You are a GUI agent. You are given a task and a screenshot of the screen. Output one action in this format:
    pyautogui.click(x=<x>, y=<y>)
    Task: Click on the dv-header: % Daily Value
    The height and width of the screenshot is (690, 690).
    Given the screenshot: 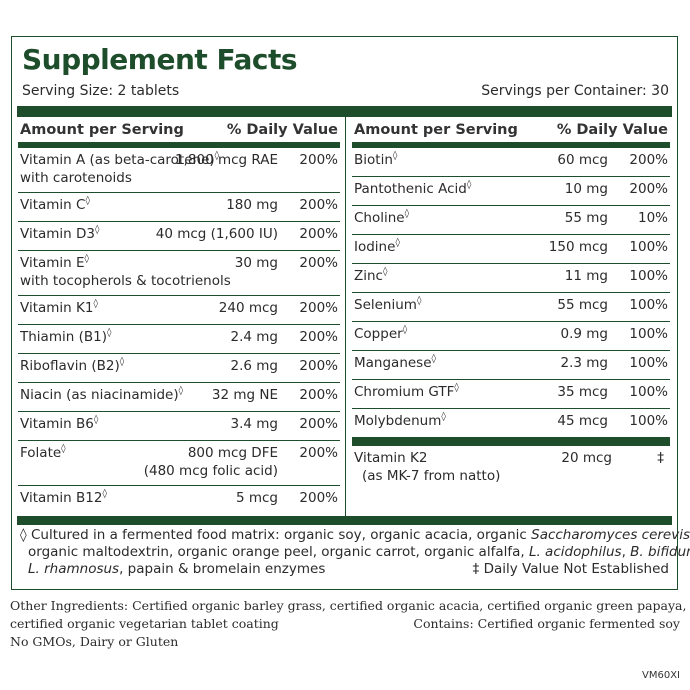 What is the action you would take?
    pyautogui.click(x=612, y=130)
    